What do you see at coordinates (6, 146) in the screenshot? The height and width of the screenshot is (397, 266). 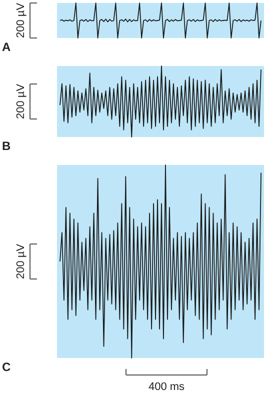 I see `text: B` at bounding box center [6, 146].